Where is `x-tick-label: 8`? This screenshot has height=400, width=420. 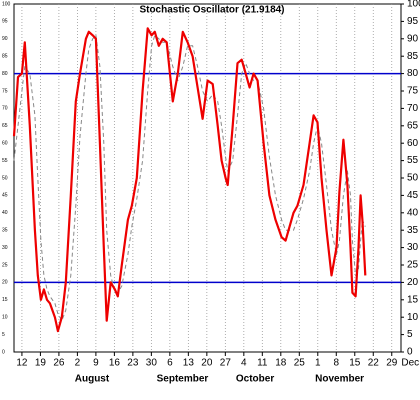
x-tick-label: 8 is located at coordinates (336, 363).